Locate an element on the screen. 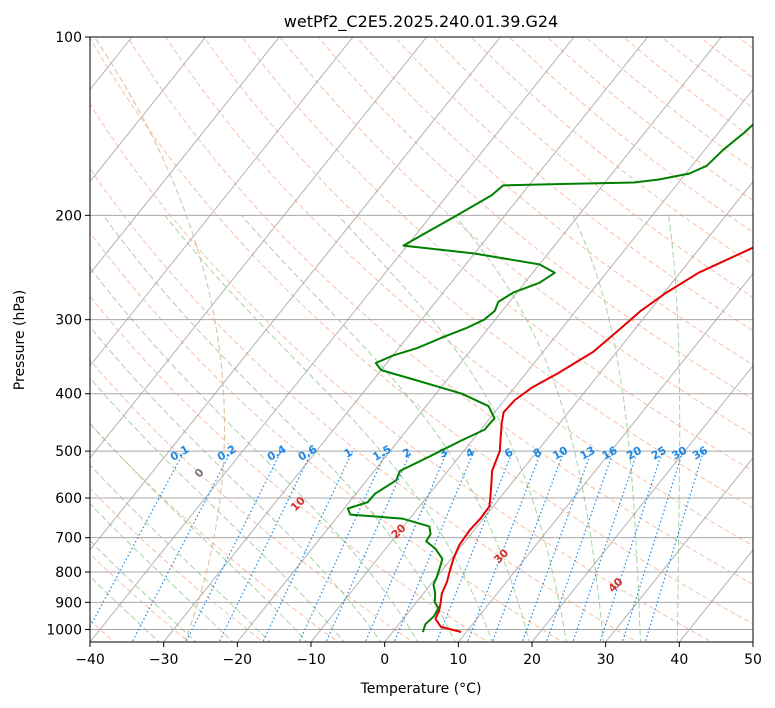  dry-adiabat-label: 20 is located at coordinates (399, 531).